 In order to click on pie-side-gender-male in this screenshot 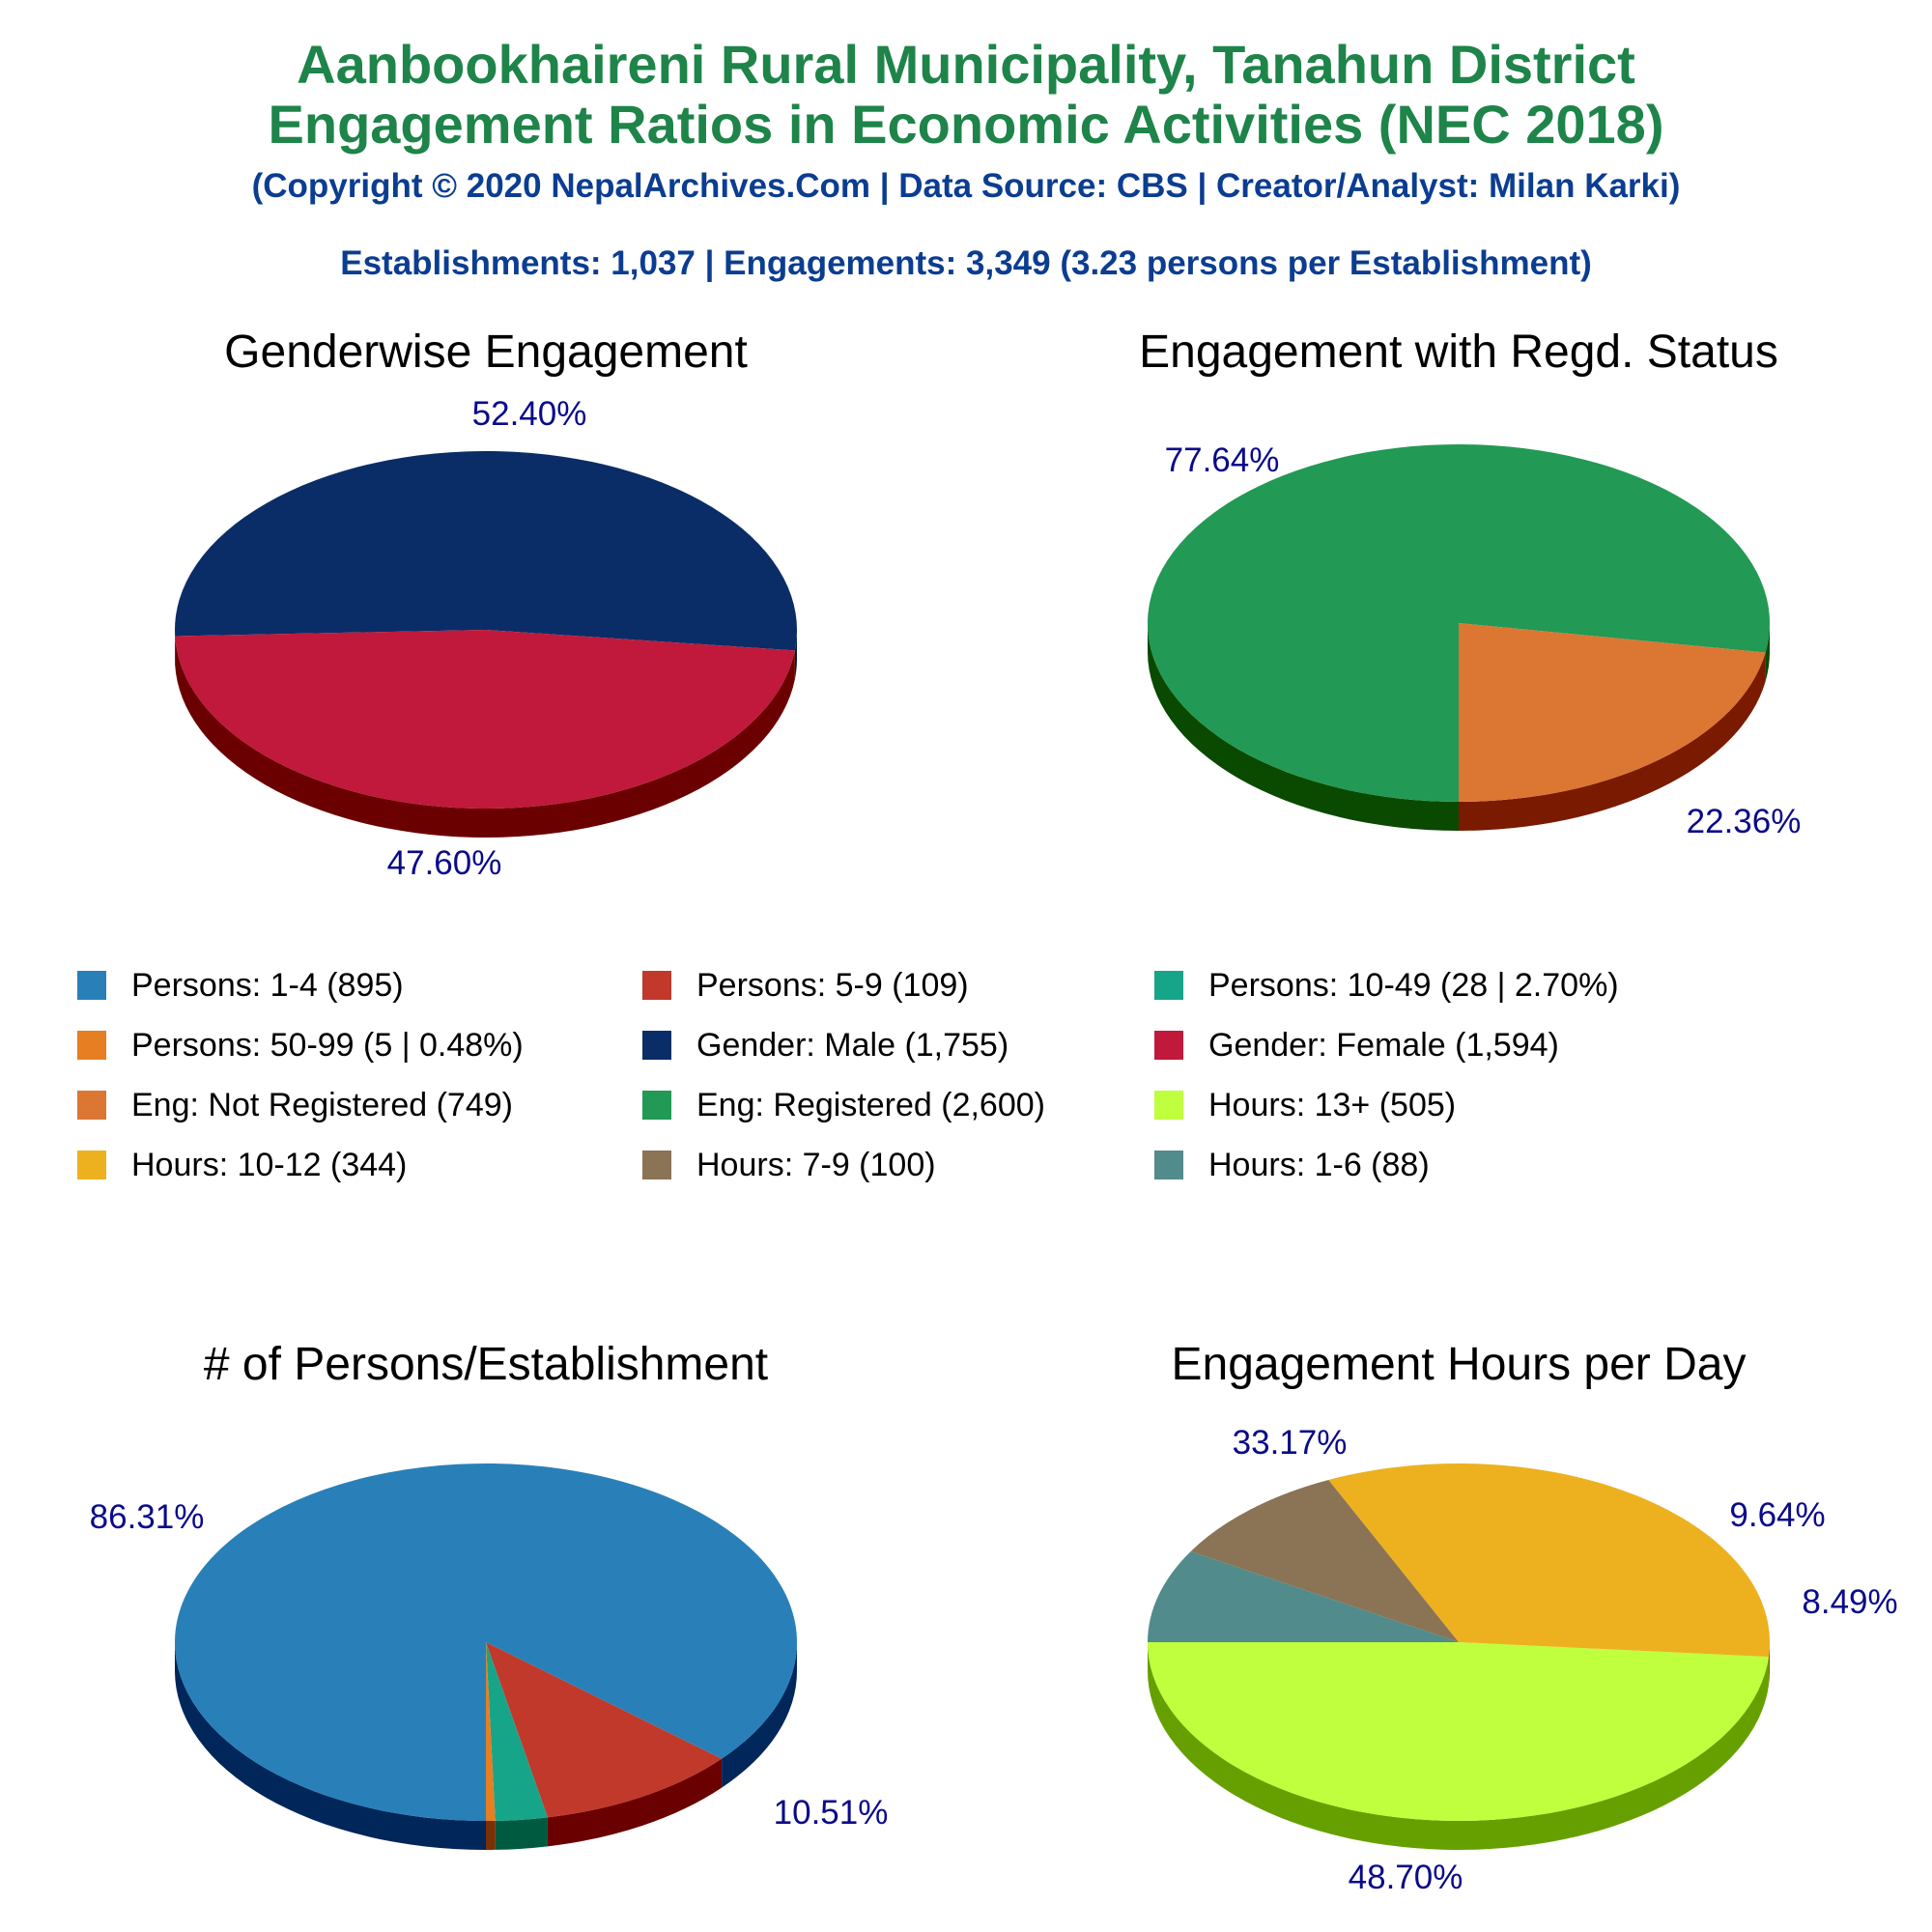, I will do `click(795, 655)`.